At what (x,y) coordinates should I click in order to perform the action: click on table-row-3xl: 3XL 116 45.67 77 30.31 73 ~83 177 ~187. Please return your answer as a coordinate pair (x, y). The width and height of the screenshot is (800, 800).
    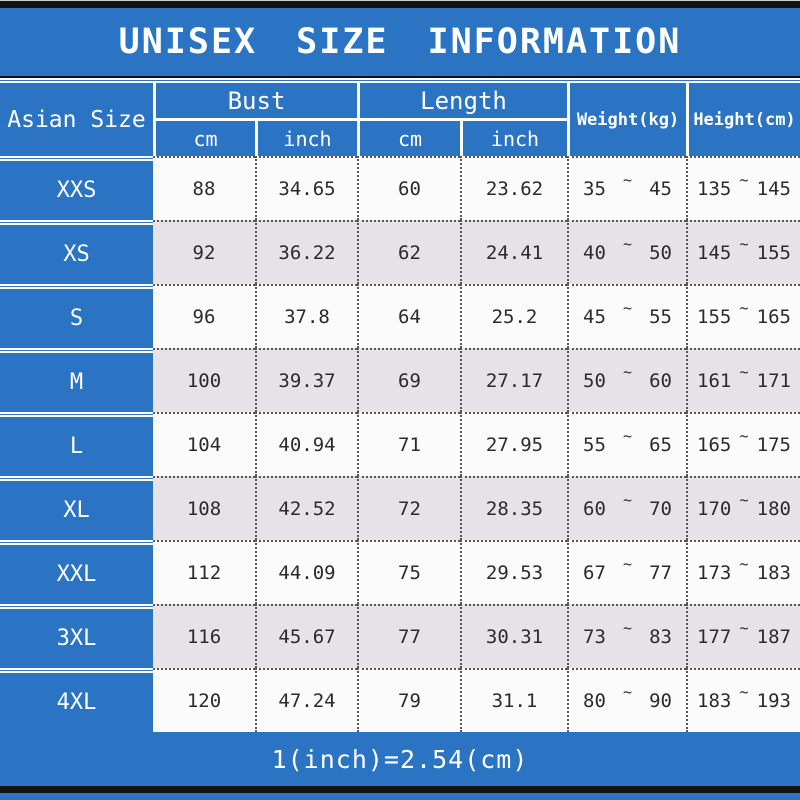
    Looking at the image, I should click on (400, 636).